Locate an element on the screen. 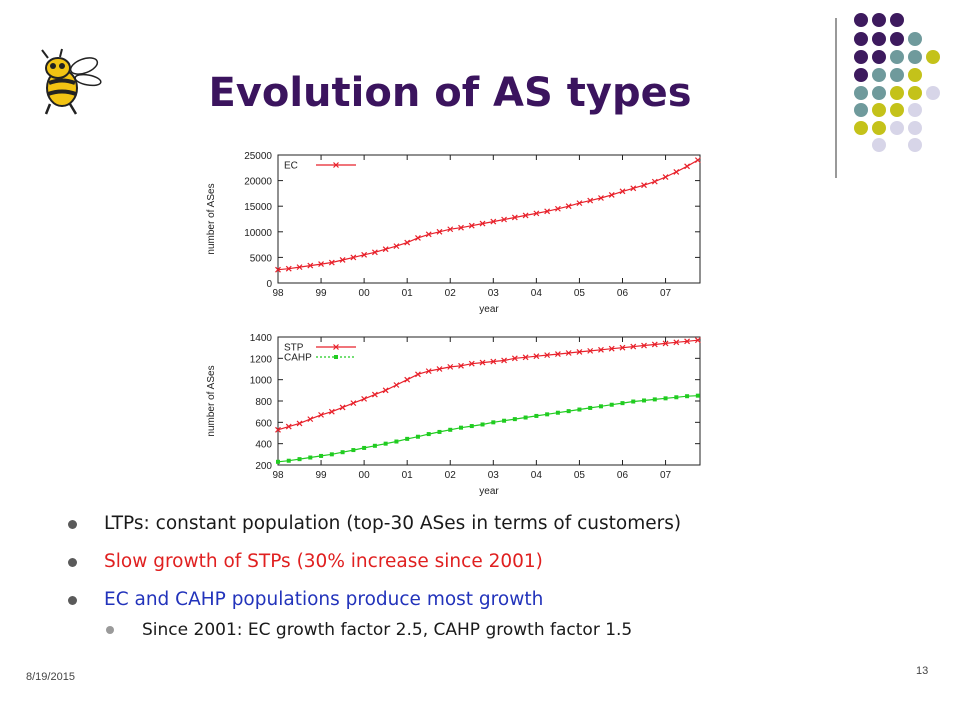 This screenshot has width=960, height=720. y-tick-label: 25000 is located at coordinates (258, 156).